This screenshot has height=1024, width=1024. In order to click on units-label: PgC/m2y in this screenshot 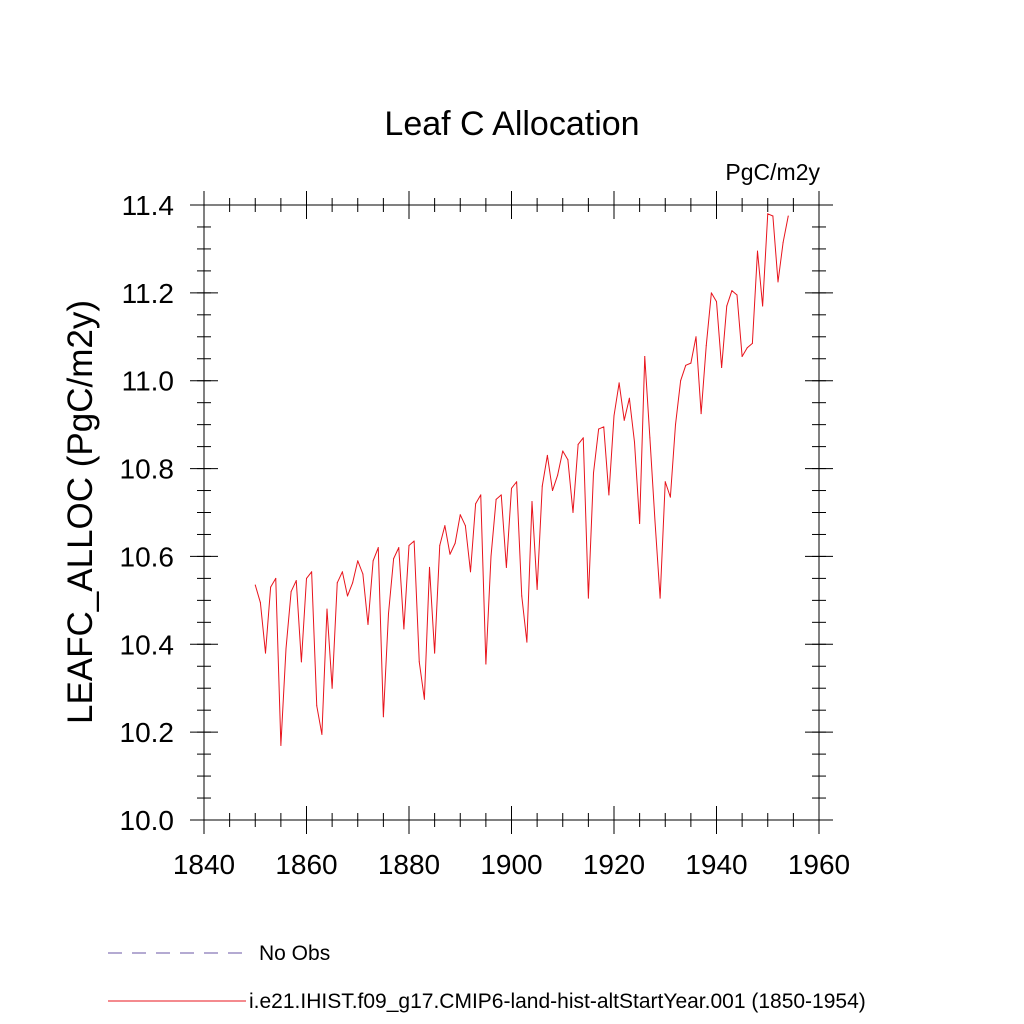, I will do `click(772, 172)`.